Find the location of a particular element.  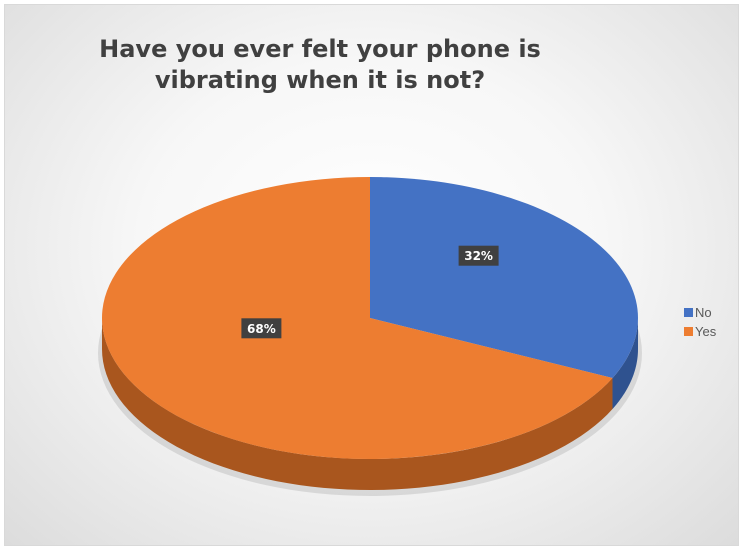

legend-item-yes: Yes is located at coordinates (700, 331).